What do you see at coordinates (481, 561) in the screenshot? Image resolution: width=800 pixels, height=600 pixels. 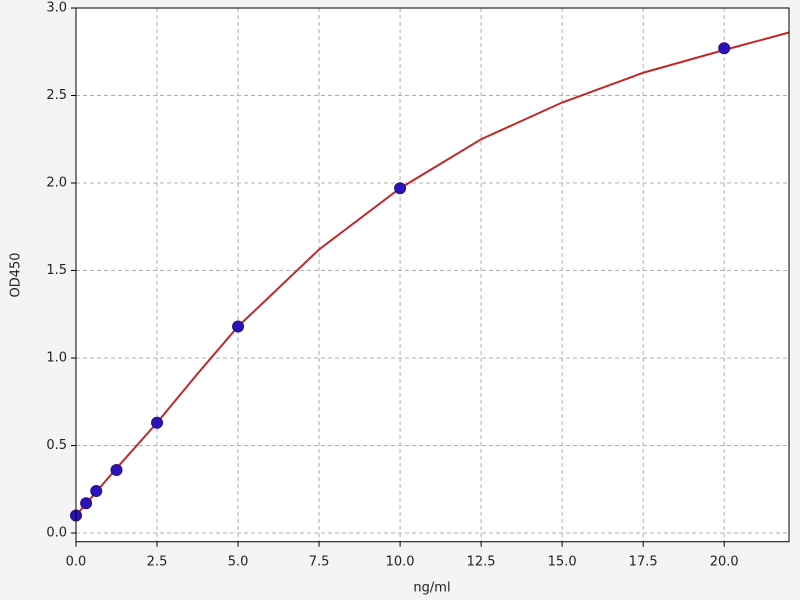 I see `x-tick-label: 12.5` at bounding box center [481, 561].